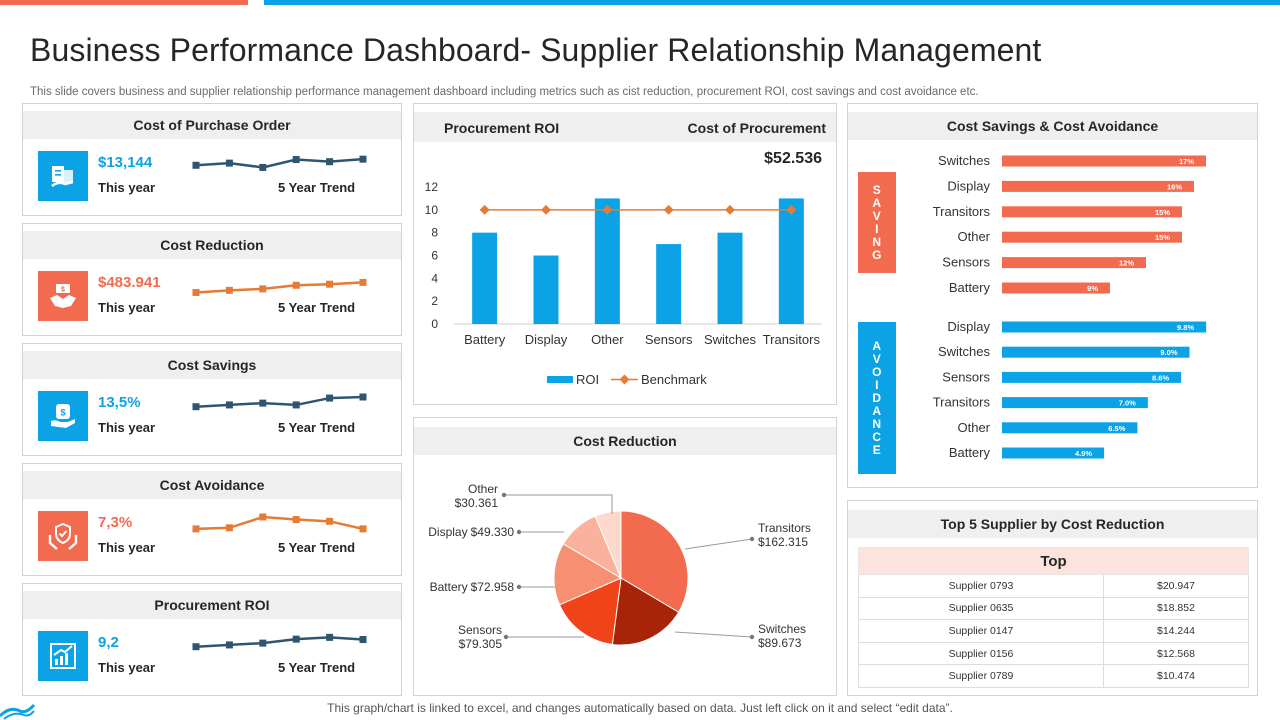 Image resolution: width=1280 pixels, height=720 pixels. Describe the element at coordinates (493, 532) in the screenshot. I see `pie-slice-value: $49.330` at that location.